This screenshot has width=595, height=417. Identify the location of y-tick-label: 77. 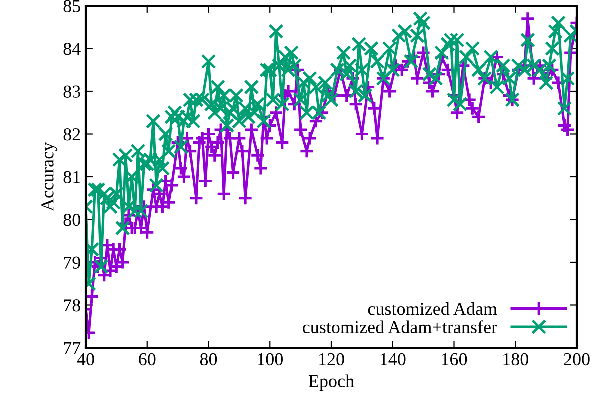
(72, 348).